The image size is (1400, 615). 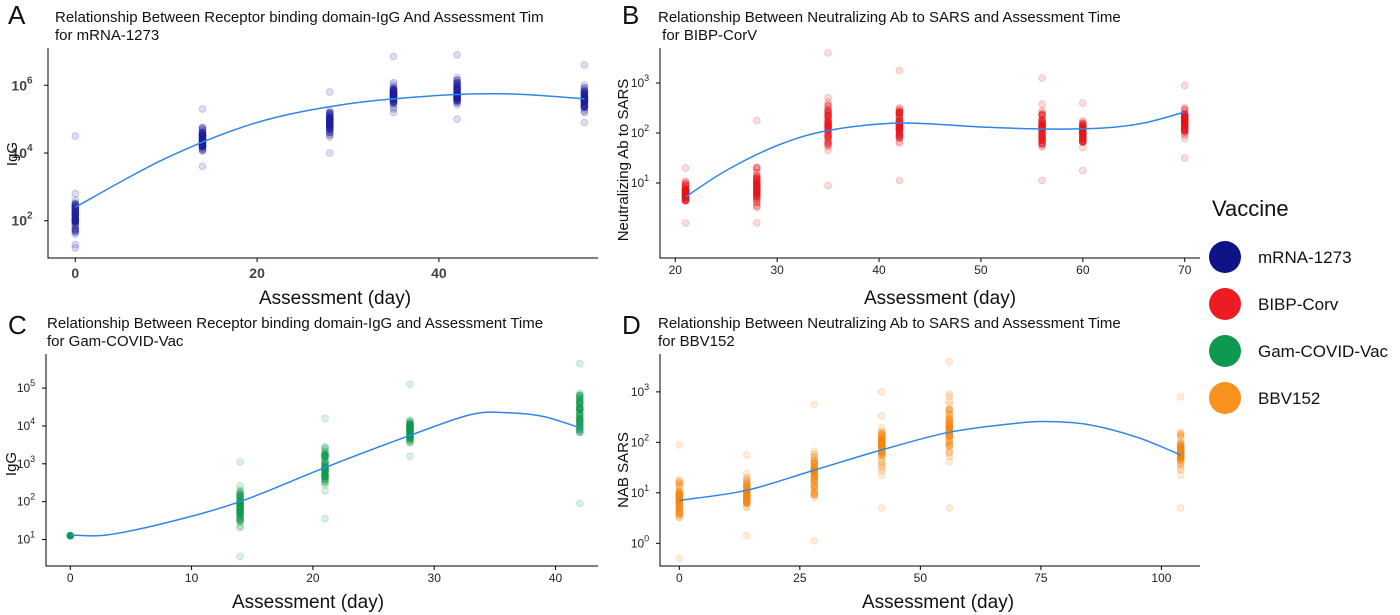 I want to click on trend-line, so click(x=935, y=154).